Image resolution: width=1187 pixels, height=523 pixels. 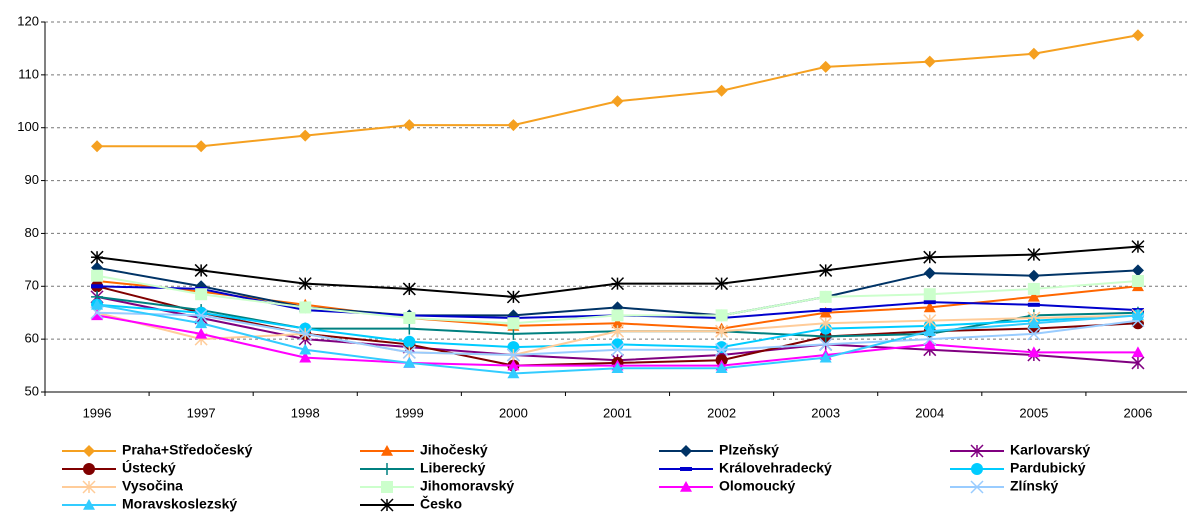 What do you see at coordinates (152, 486) in the screenshot?
I see `legend-label: Vysočina` at bounding box center [152, 486].